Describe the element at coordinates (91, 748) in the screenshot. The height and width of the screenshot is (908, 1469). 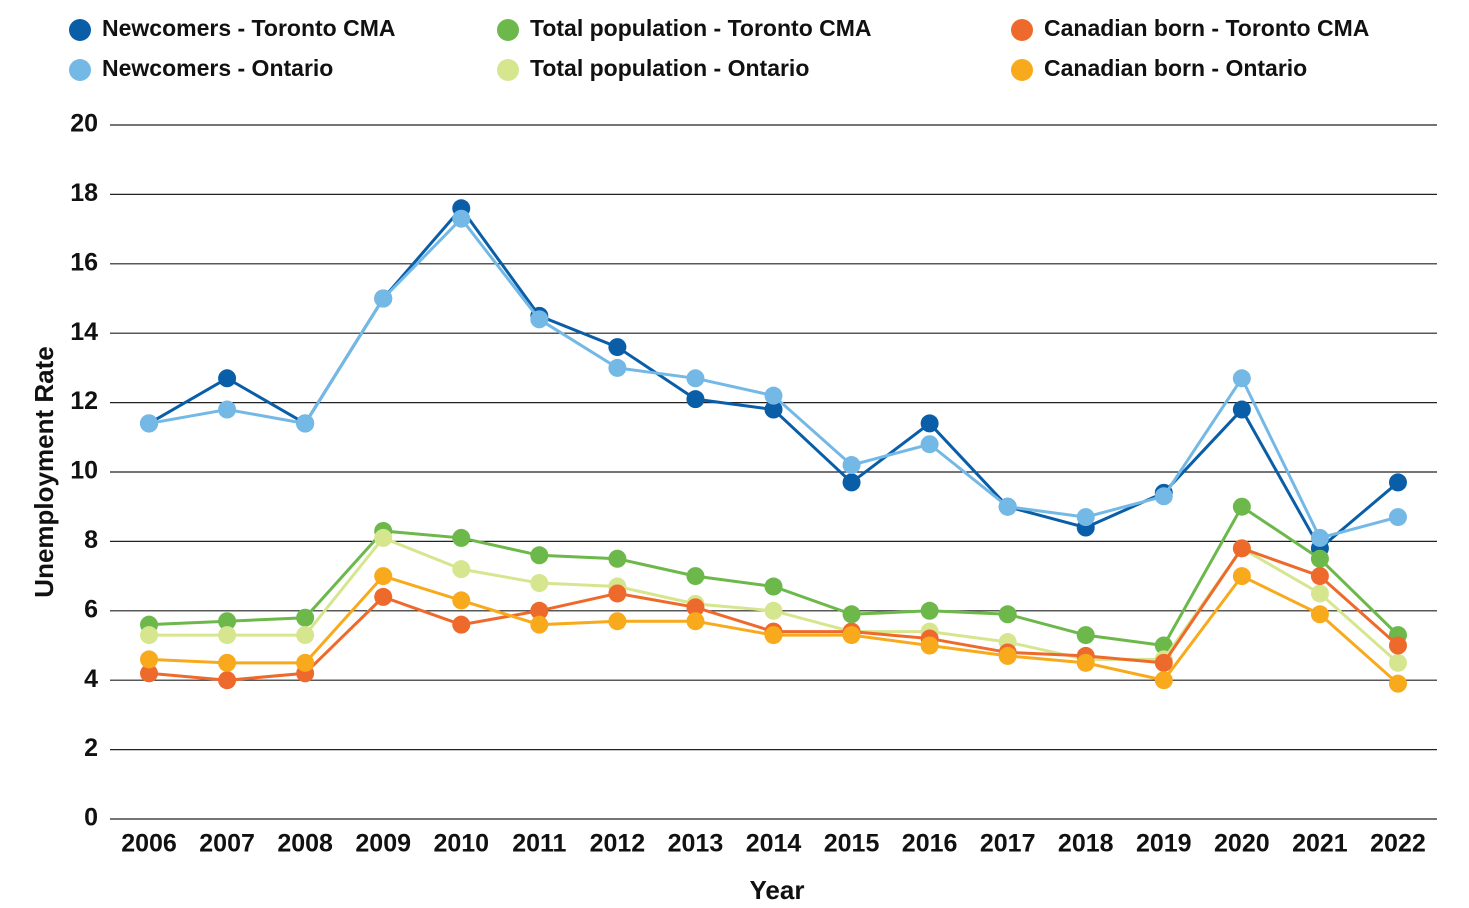
I see `y-tick-label: 2` at that location.